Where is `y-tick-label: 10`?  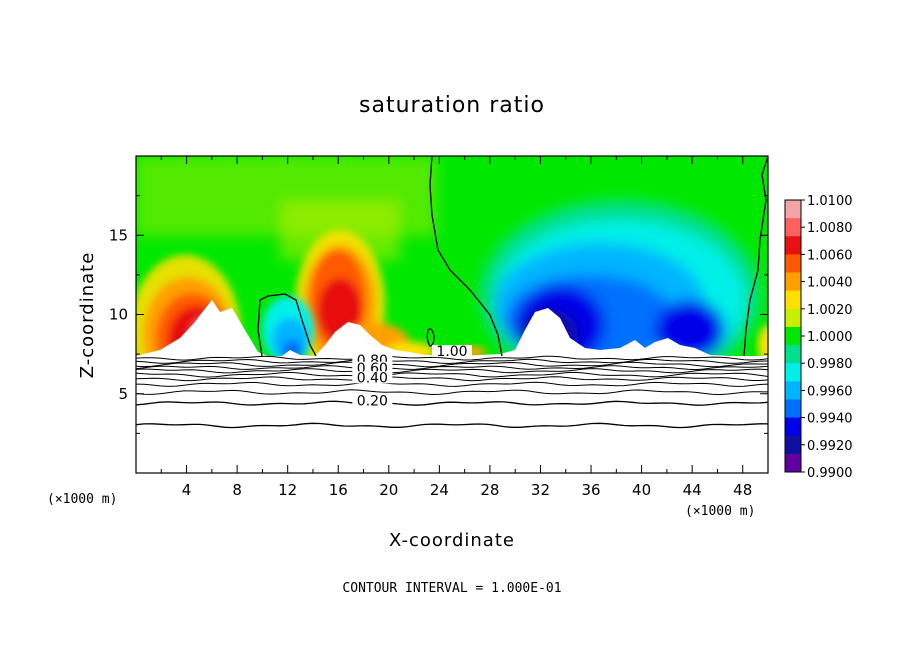
y-tick-label: 10 is located at coordinates (118, 315).